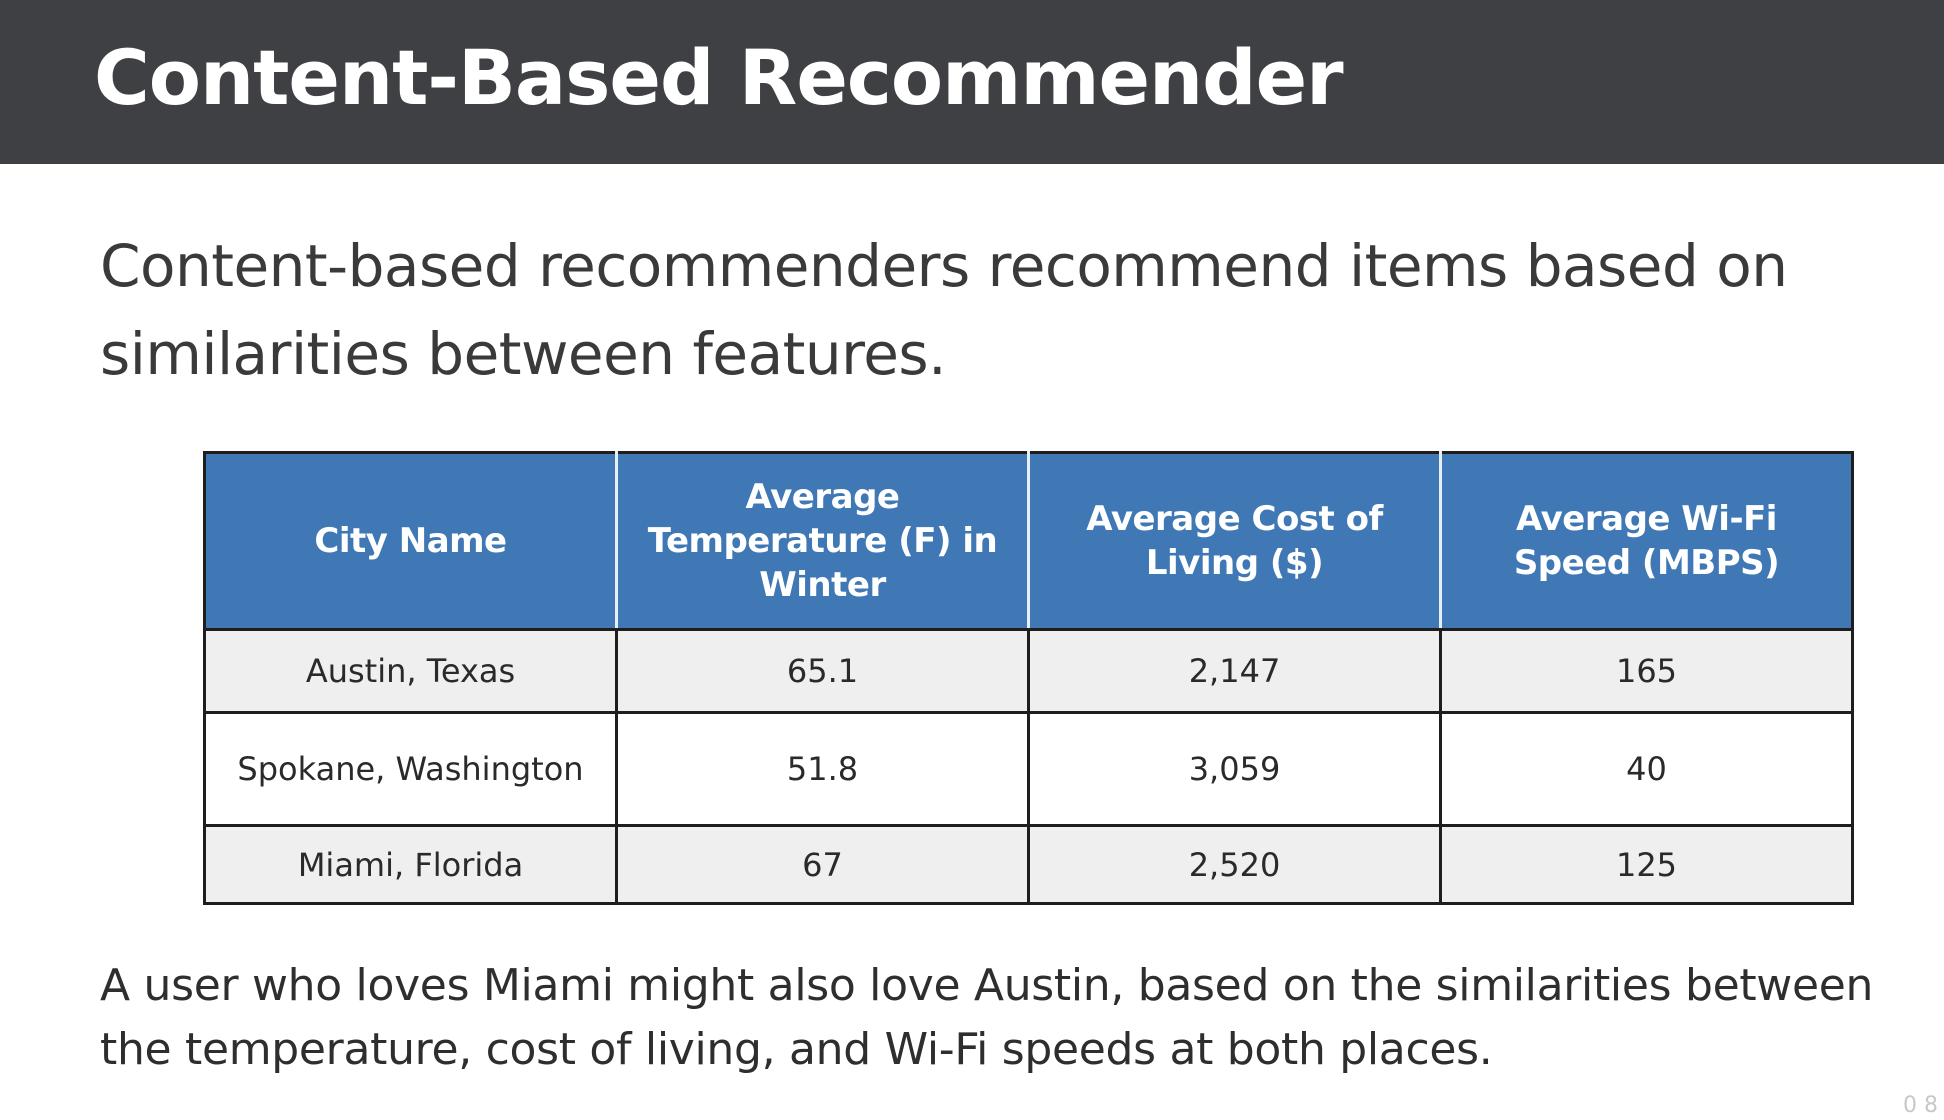  I want to click on page-marker: 0 8, so click(1920, 1105).